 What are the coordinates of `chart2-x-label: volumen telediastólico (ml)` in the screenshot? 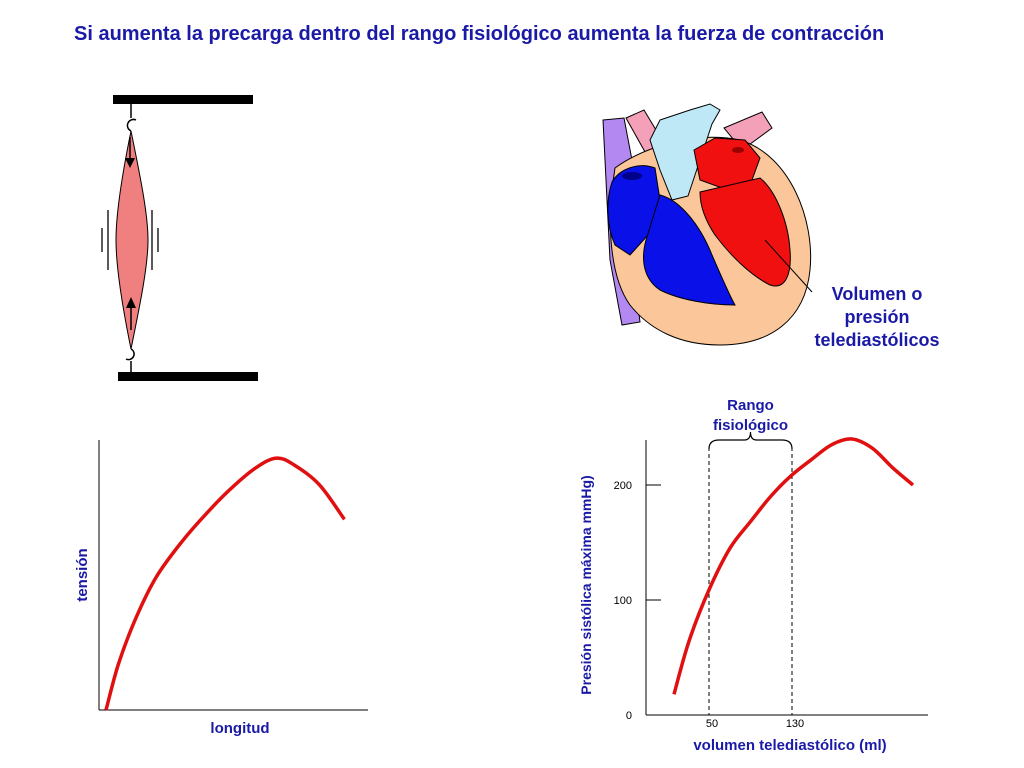 It's located at (789, 745).